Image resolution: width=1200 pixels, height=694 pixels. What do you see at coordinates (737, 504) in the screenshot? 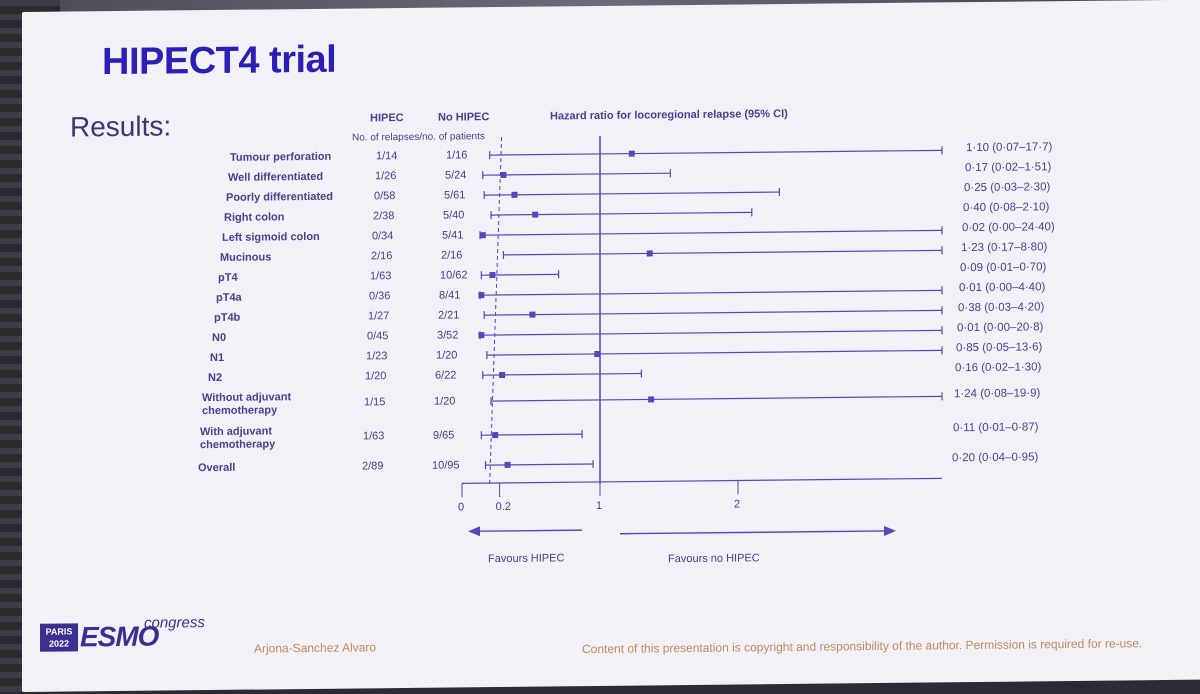
I see `x-tick-label: 2` at bounding box center [737, 504].